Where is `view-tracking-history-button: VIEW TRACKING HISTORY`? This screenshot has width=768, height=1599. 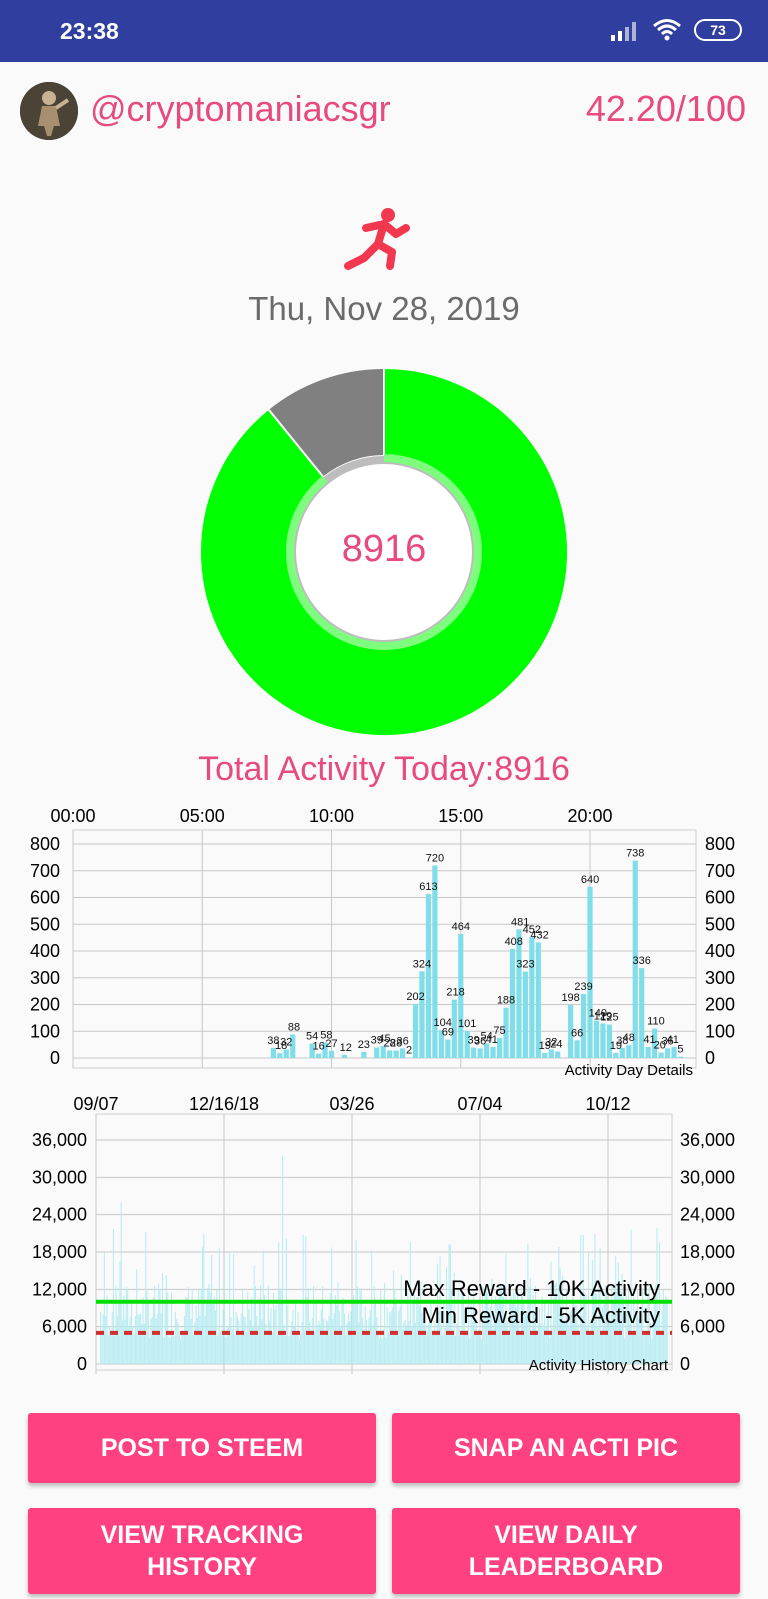 view-tracking-history-button: VIEW TRACKING HISTORY is located at coordinates (202, 1551).